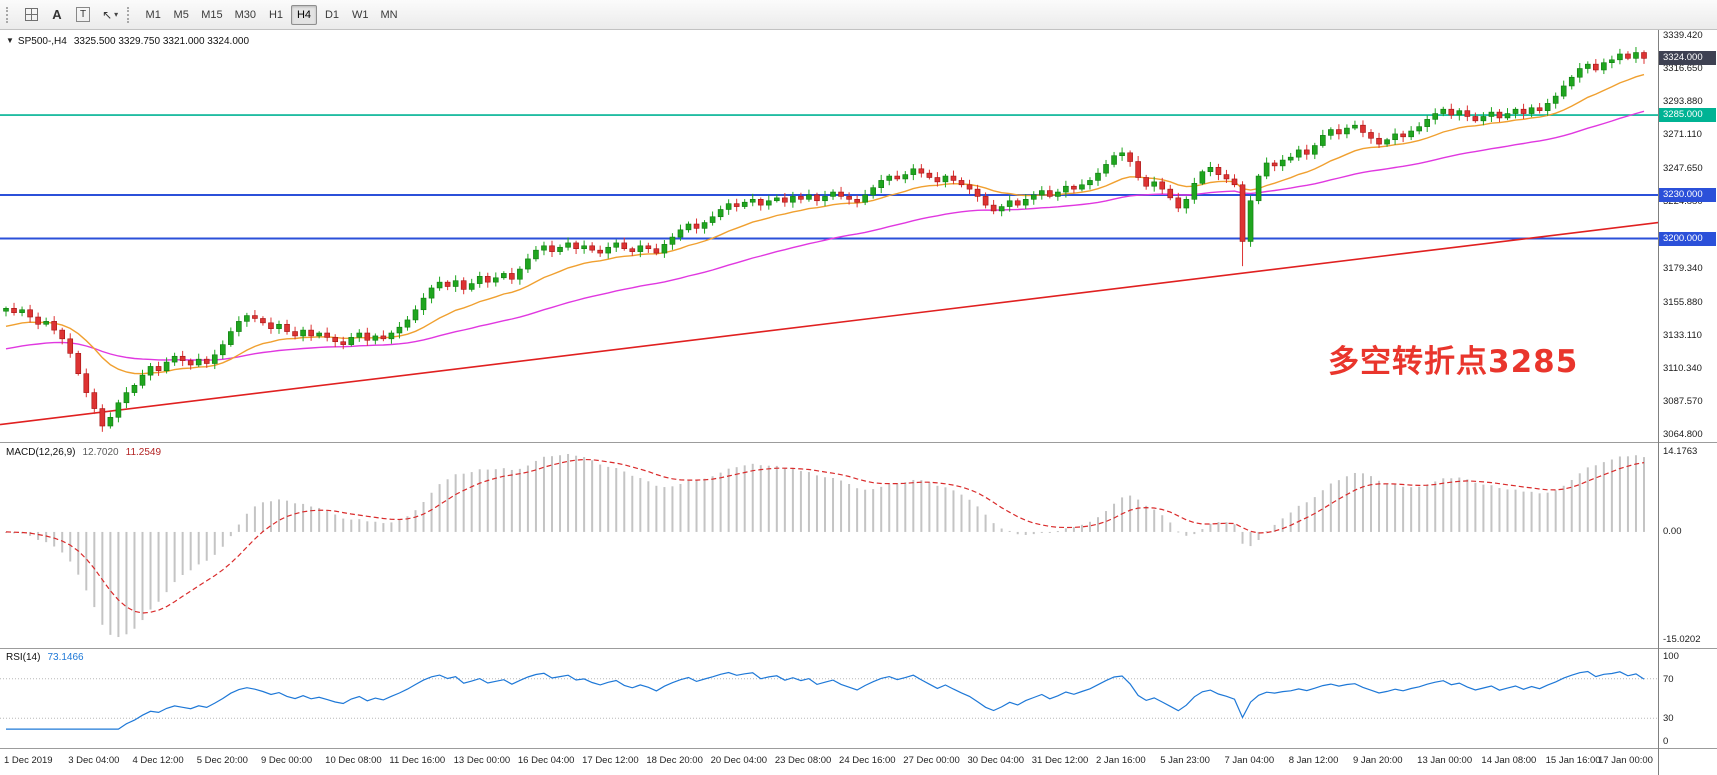 The height and width of the screenshot is (775, 1717). Describe the element at coordinates (211, 15) in the screenshot. I see `timeframe-button-m15: M15` at that location.